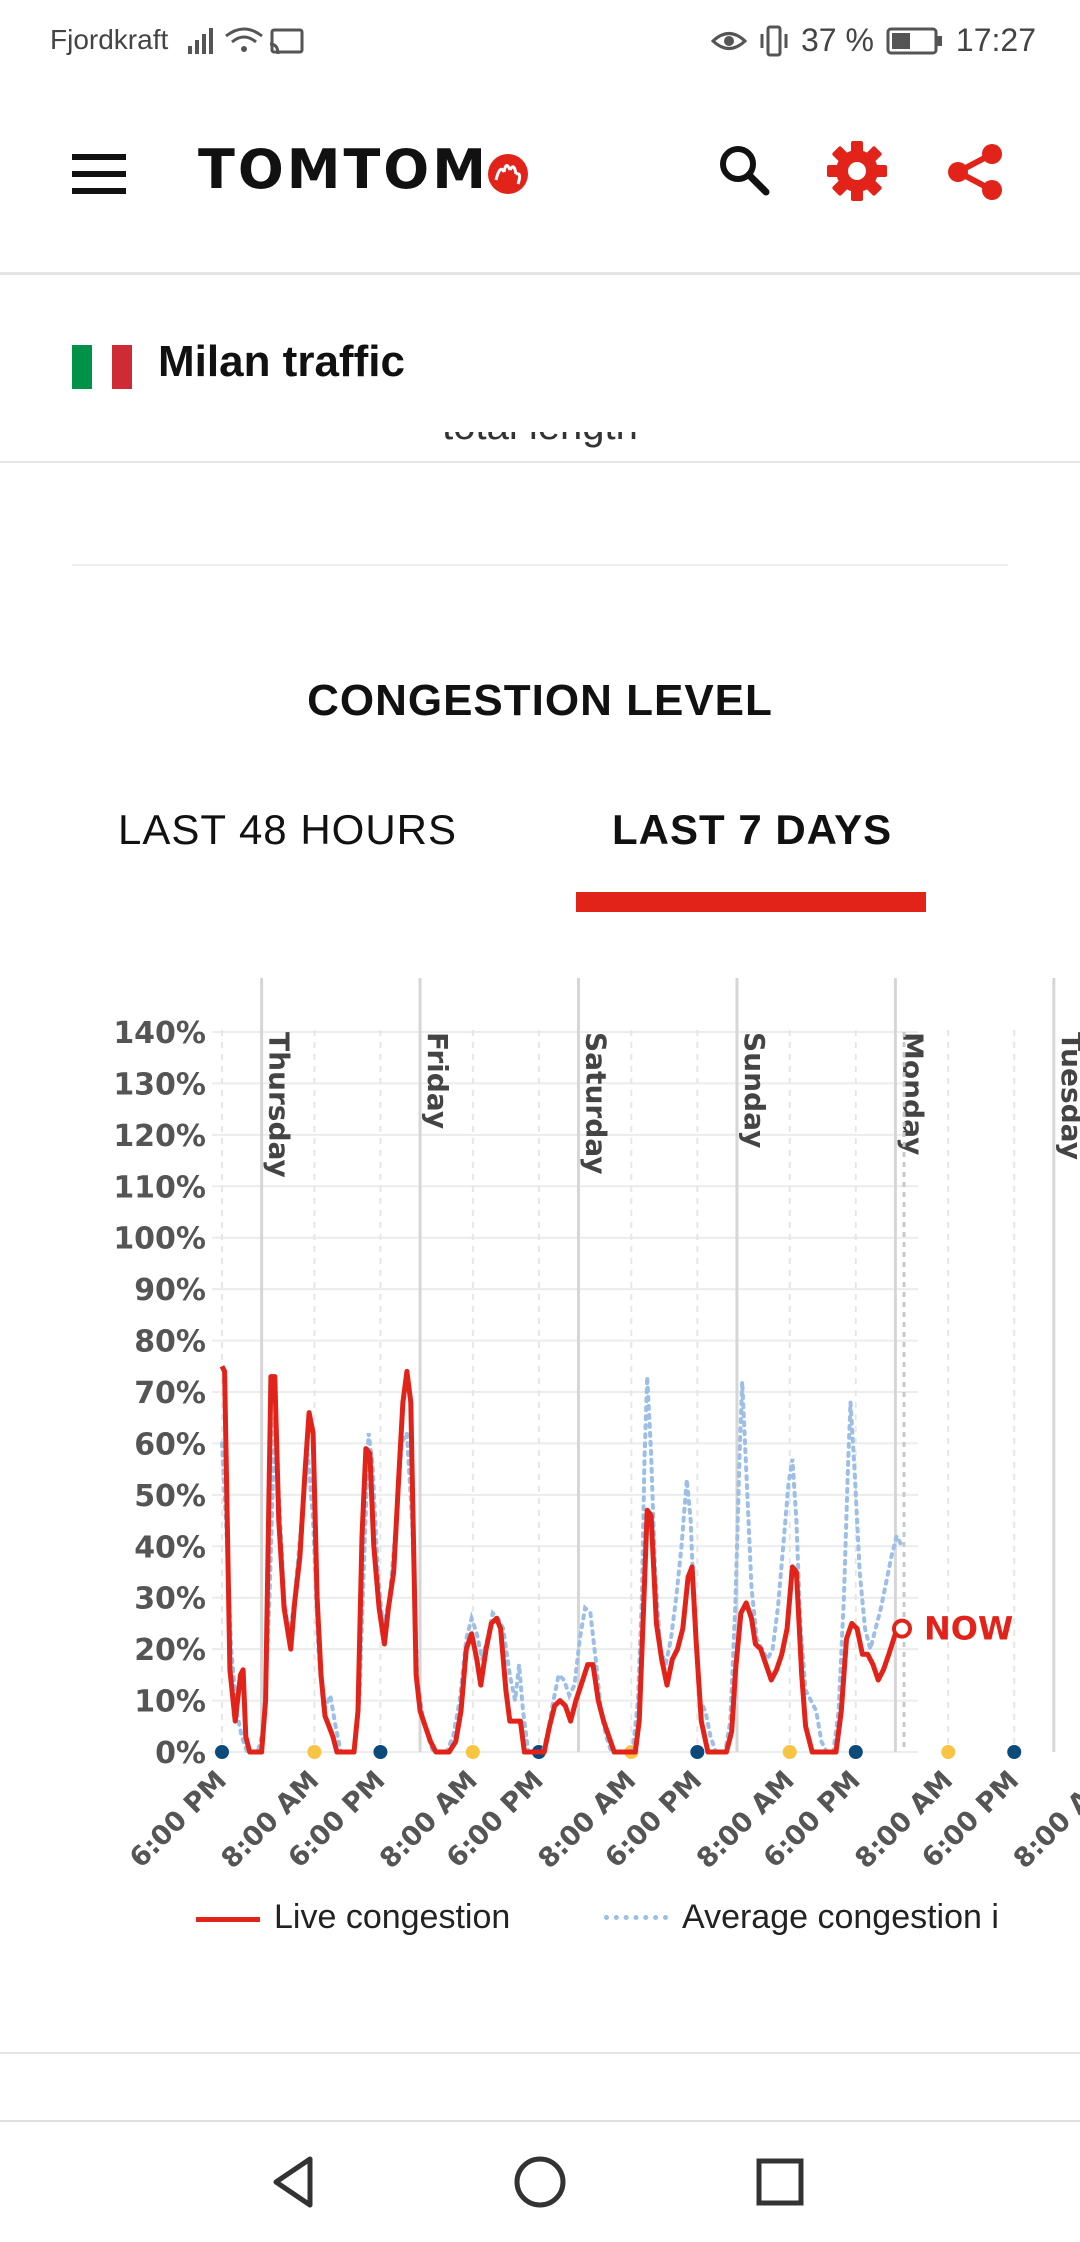  I want to click on section-title: CONGESTION LEVEL, so click(540, 700).